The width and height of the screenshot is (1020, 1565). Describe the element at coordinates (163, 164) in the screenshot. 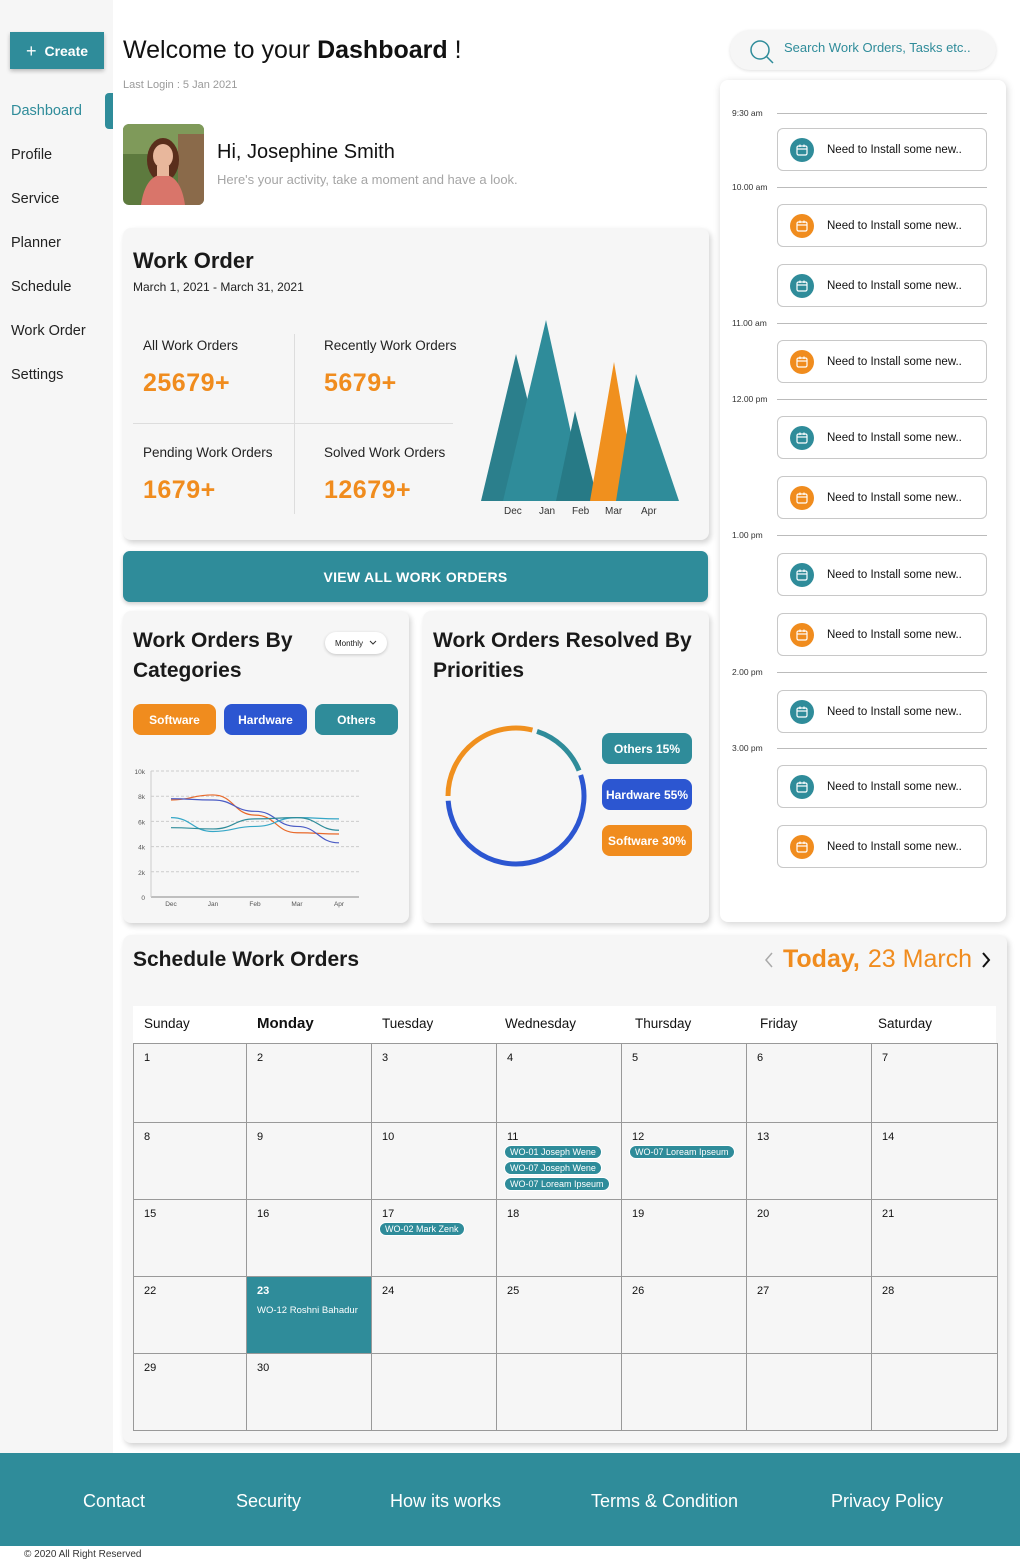

I see `avatar` at that location.